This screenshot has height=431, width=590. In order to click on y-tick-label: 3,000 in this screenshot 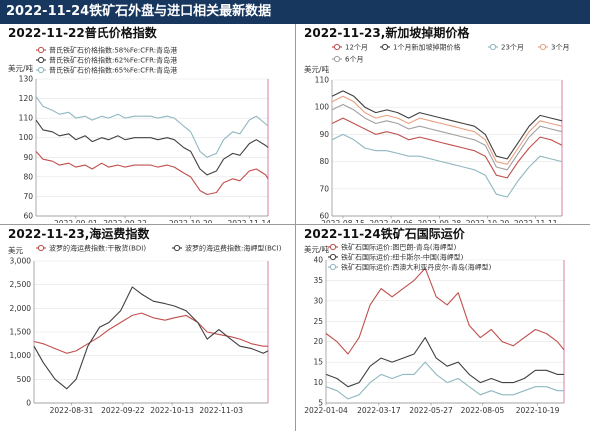, I will do `click(21, 261)`.